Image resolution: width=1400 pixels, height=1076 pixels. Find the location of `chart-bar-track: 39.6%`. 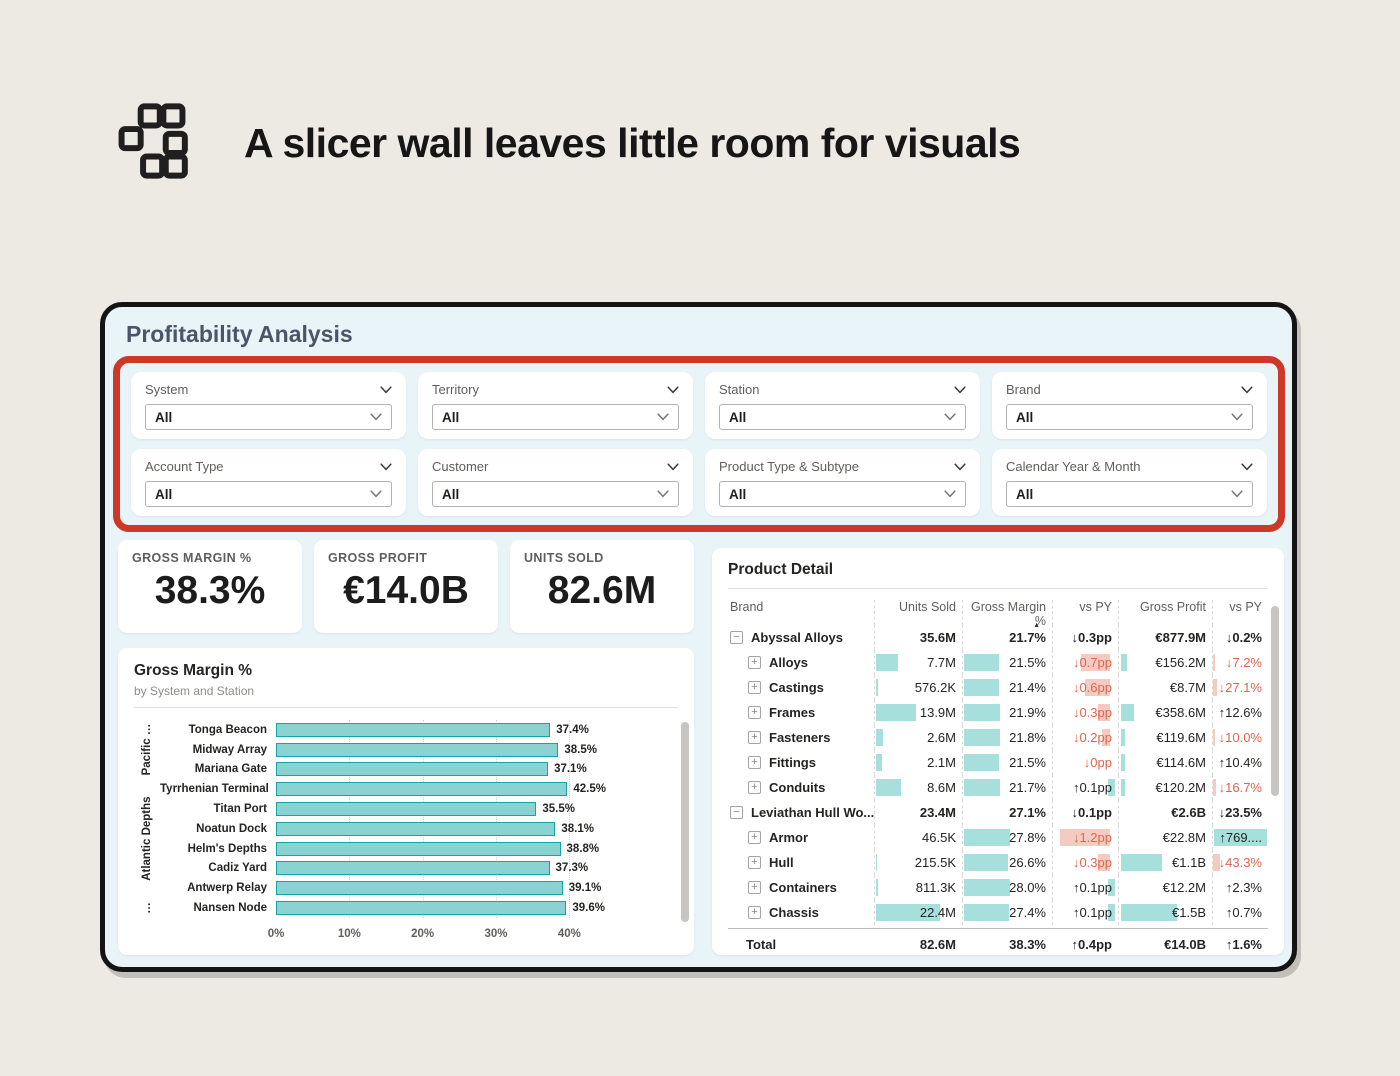

chart-bar-track: 39.6% is located at coordinates (441, 908).